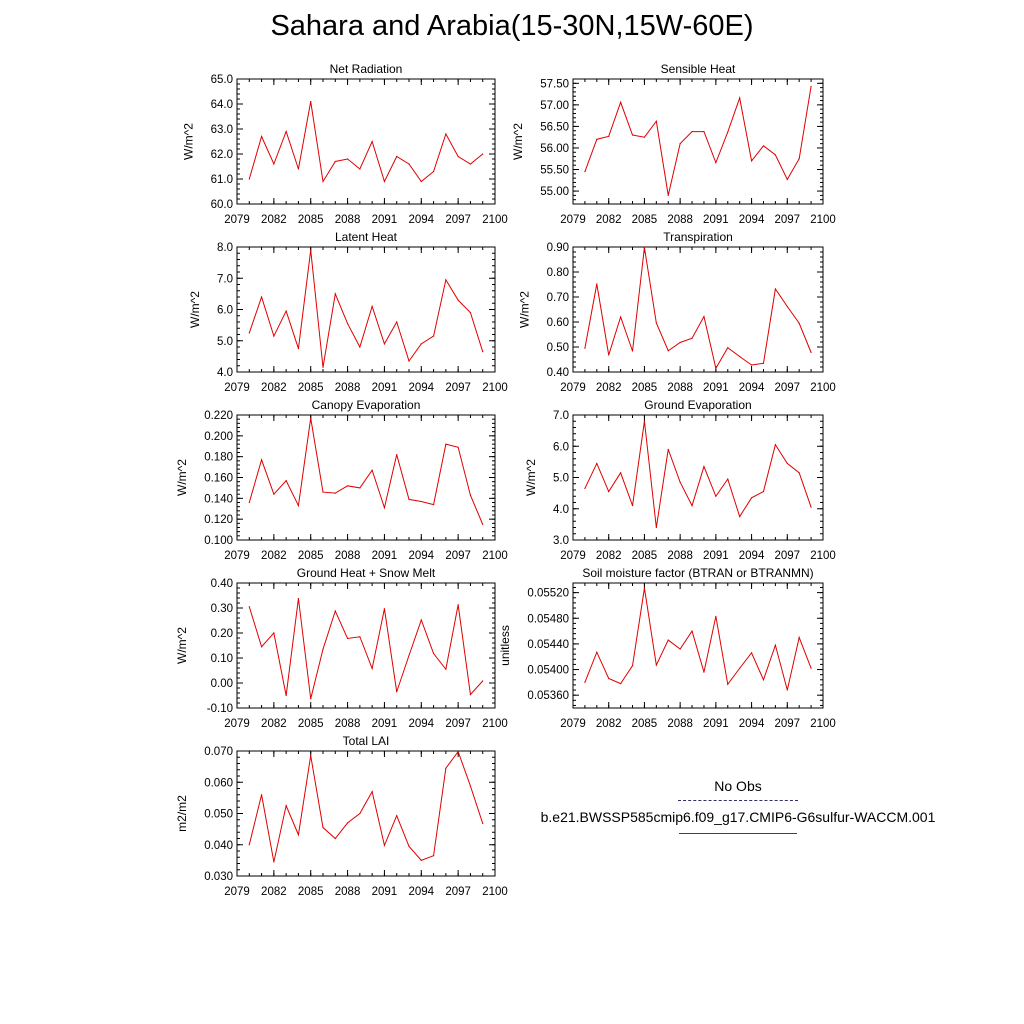 This screenshot has width=1024, height=1024. I want to click on y-tick-label: 0.05400, so click(548, 671).